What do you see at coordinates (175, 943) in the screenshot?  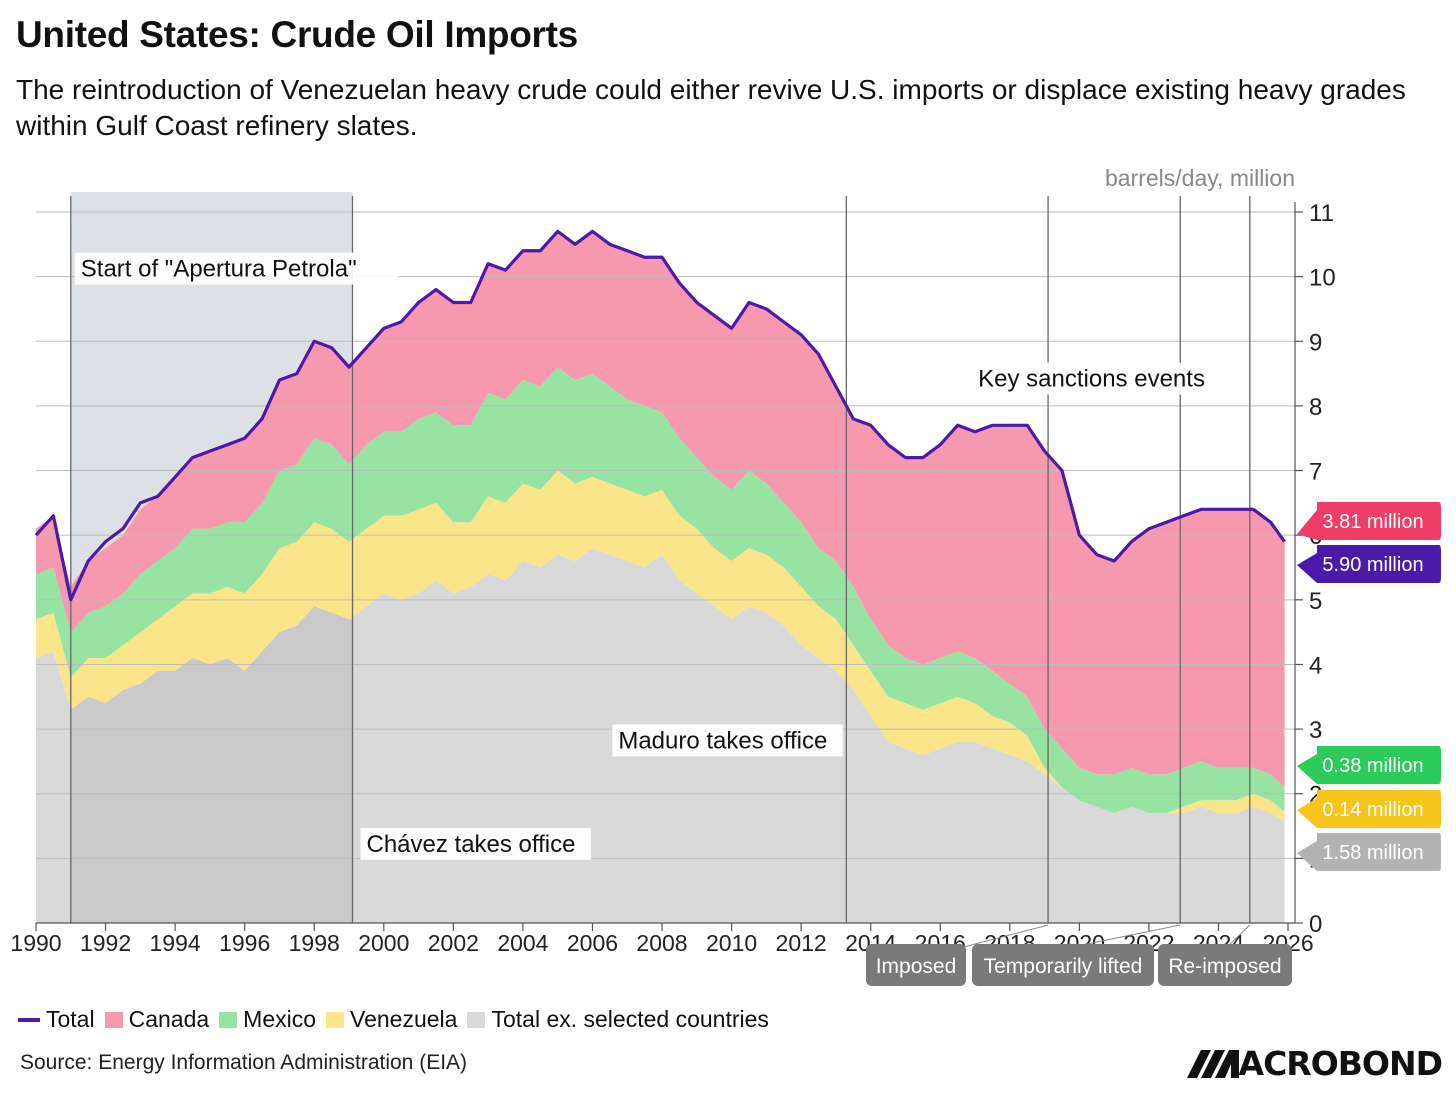 I see `tick-label-x-1994: 1994` at bounding box center [175, 943].